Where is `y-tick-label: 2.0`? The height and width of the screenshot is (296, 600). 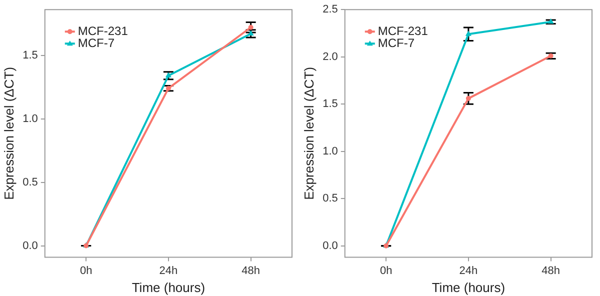 y-tick-label: 2.0 is located at coordinates (330, 56).